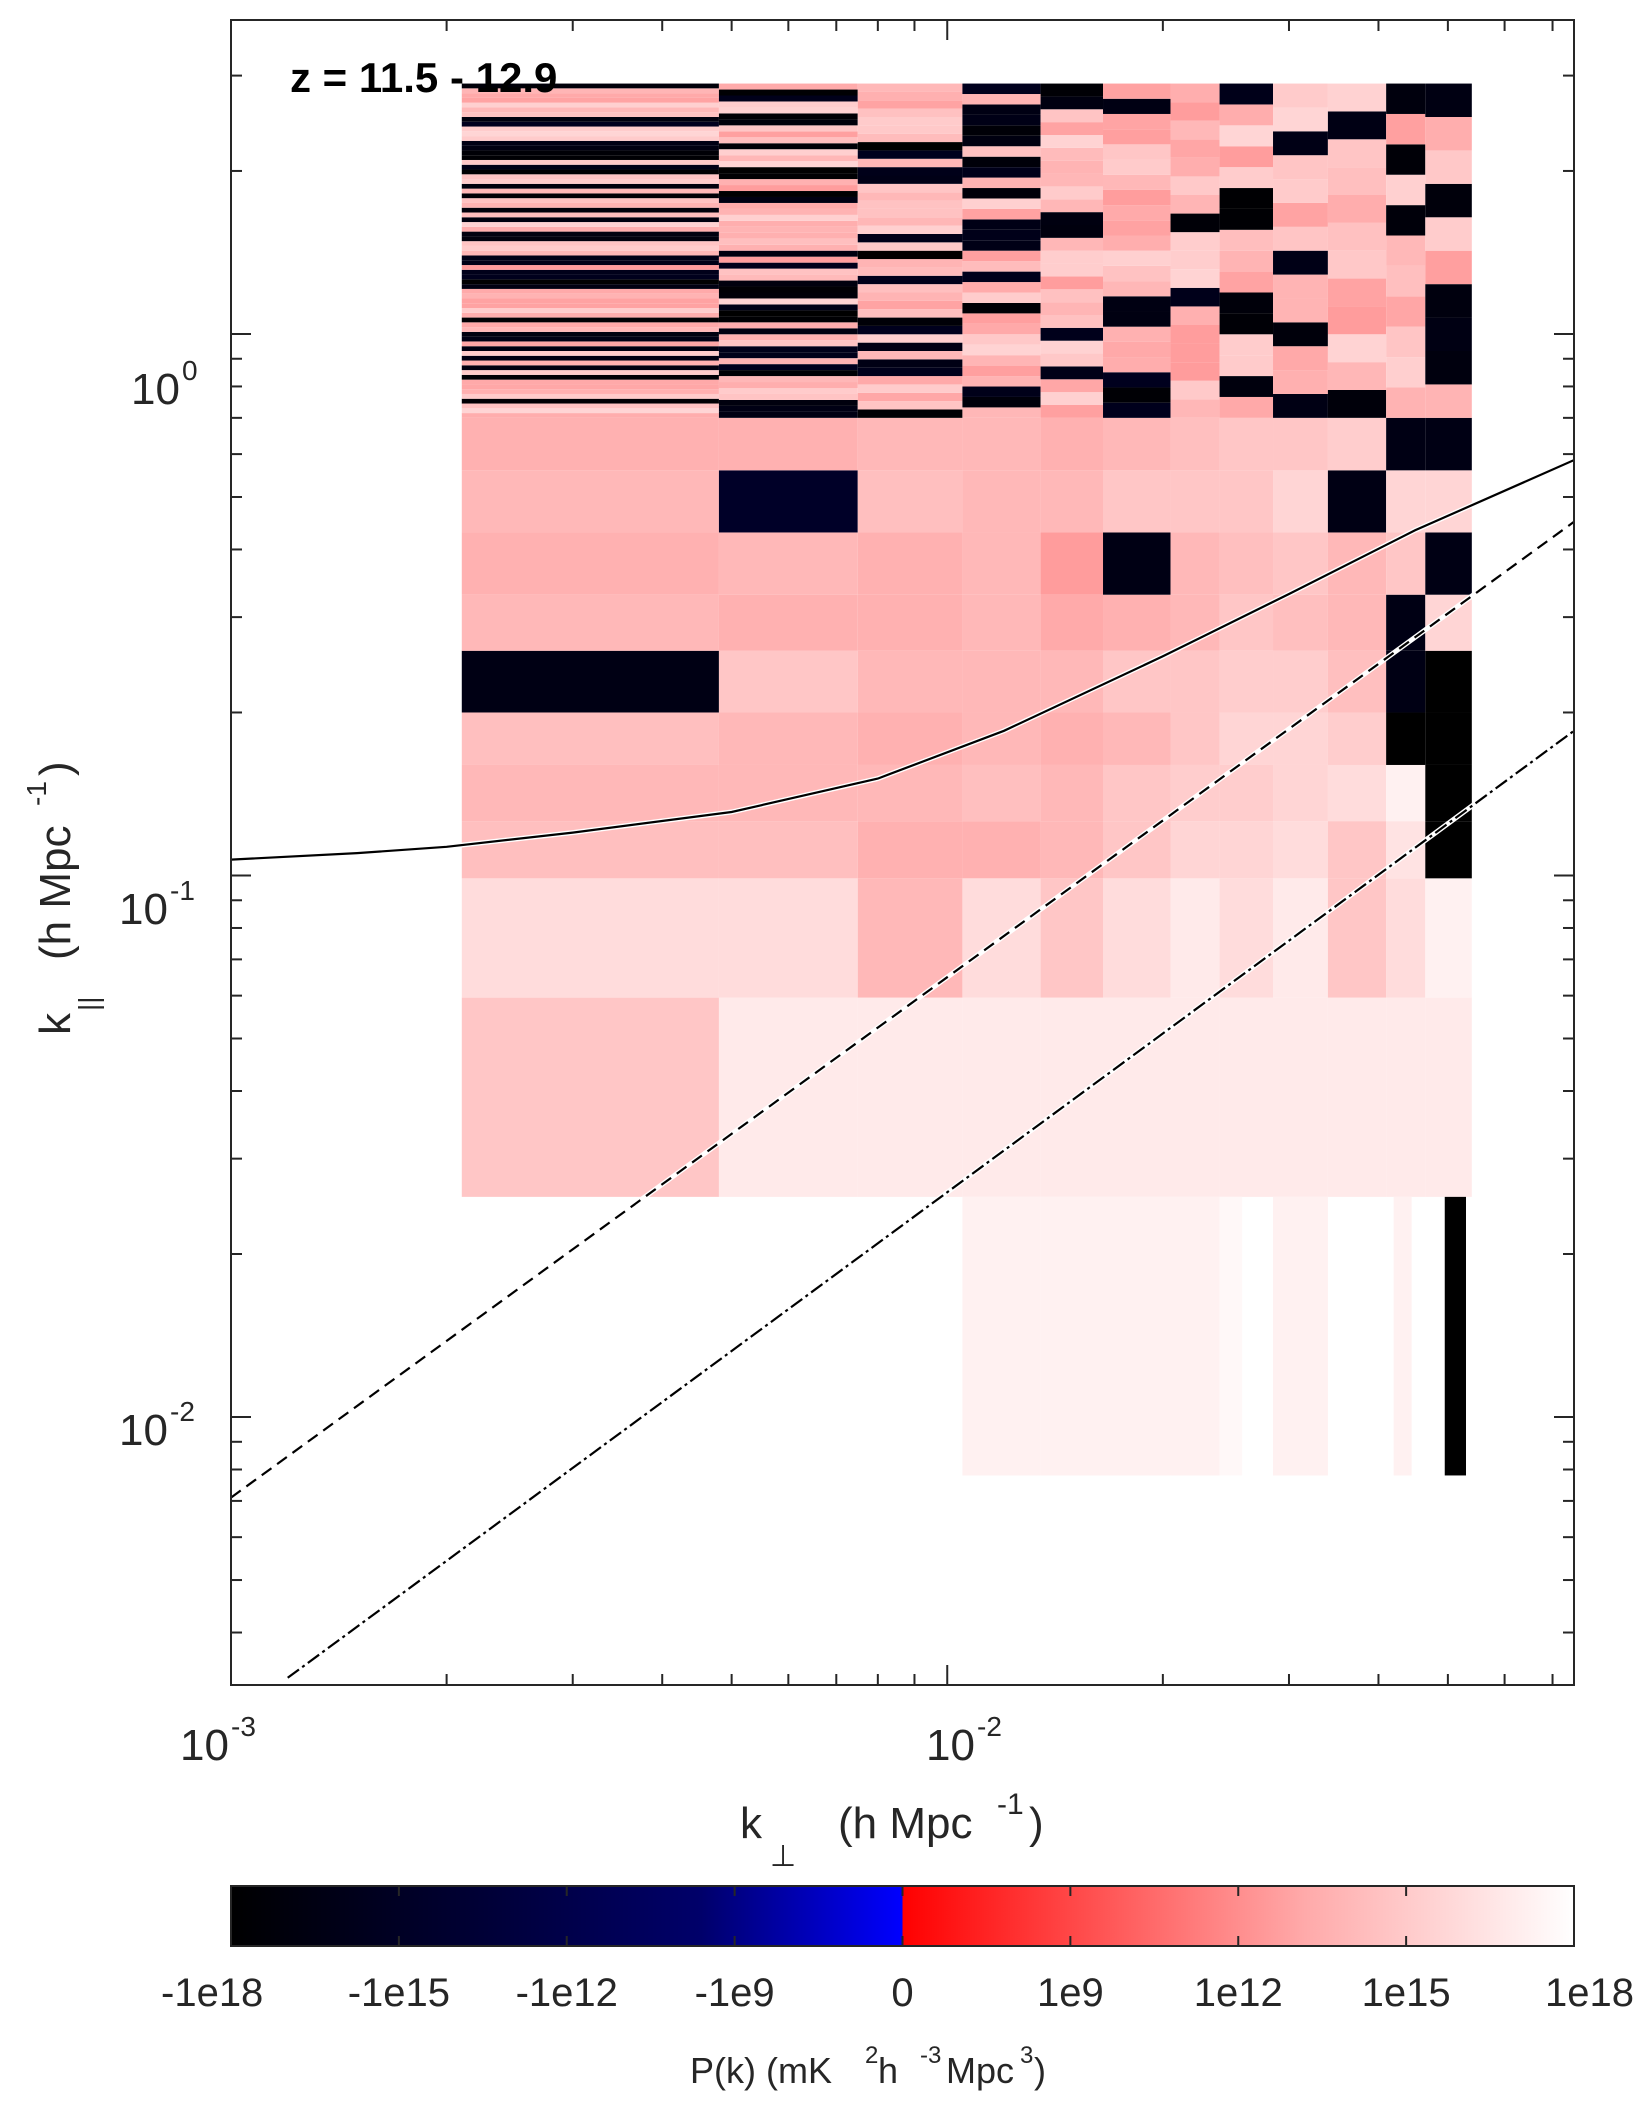 The image size is (1644, 2121). Describe the element at coordinates (182, 1411) in the screenshot. I see `svg-text: -2` at that location.